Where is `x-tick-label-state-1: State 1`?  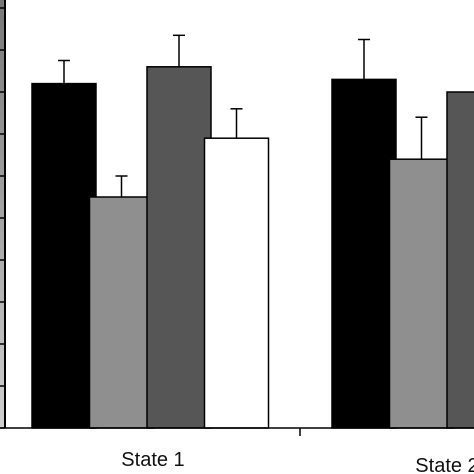 x-tick-label-state-1: State 1 is located at coordinates (152, 460).